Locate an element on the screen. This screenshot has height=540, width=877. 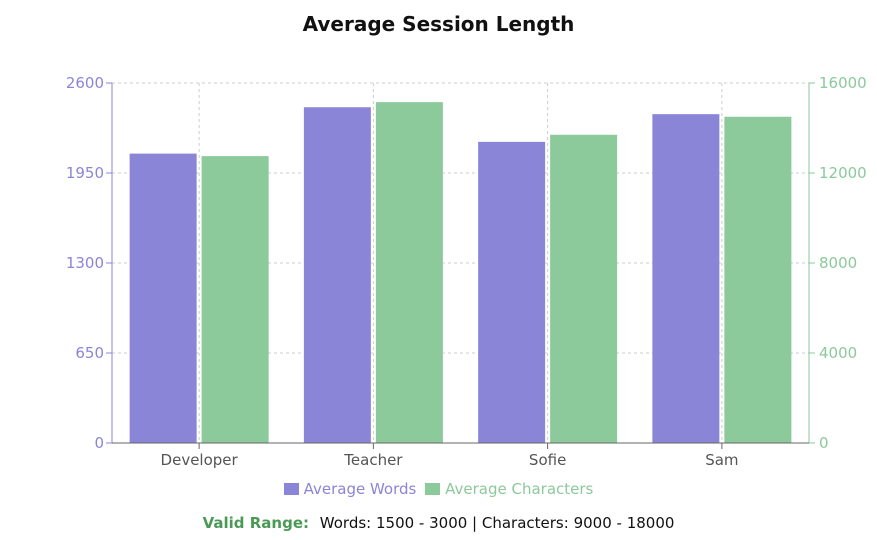
y-tick-label-left: 2600 is located at coordinates (85, 83).